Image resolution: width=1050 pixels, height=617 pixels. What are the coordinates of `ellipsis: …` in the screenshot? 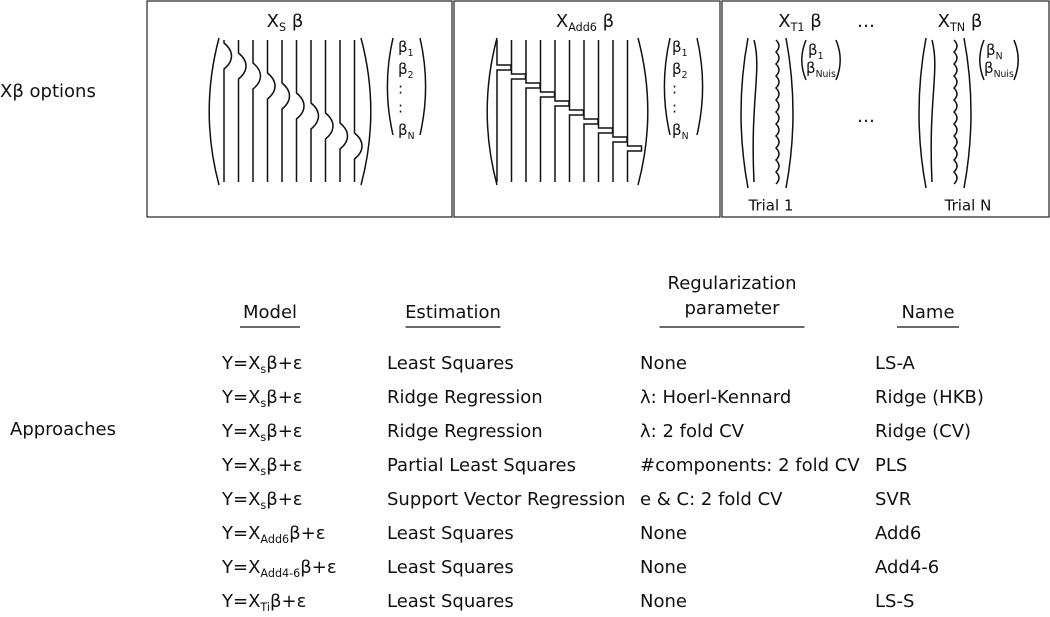 It's located at (866, 116).